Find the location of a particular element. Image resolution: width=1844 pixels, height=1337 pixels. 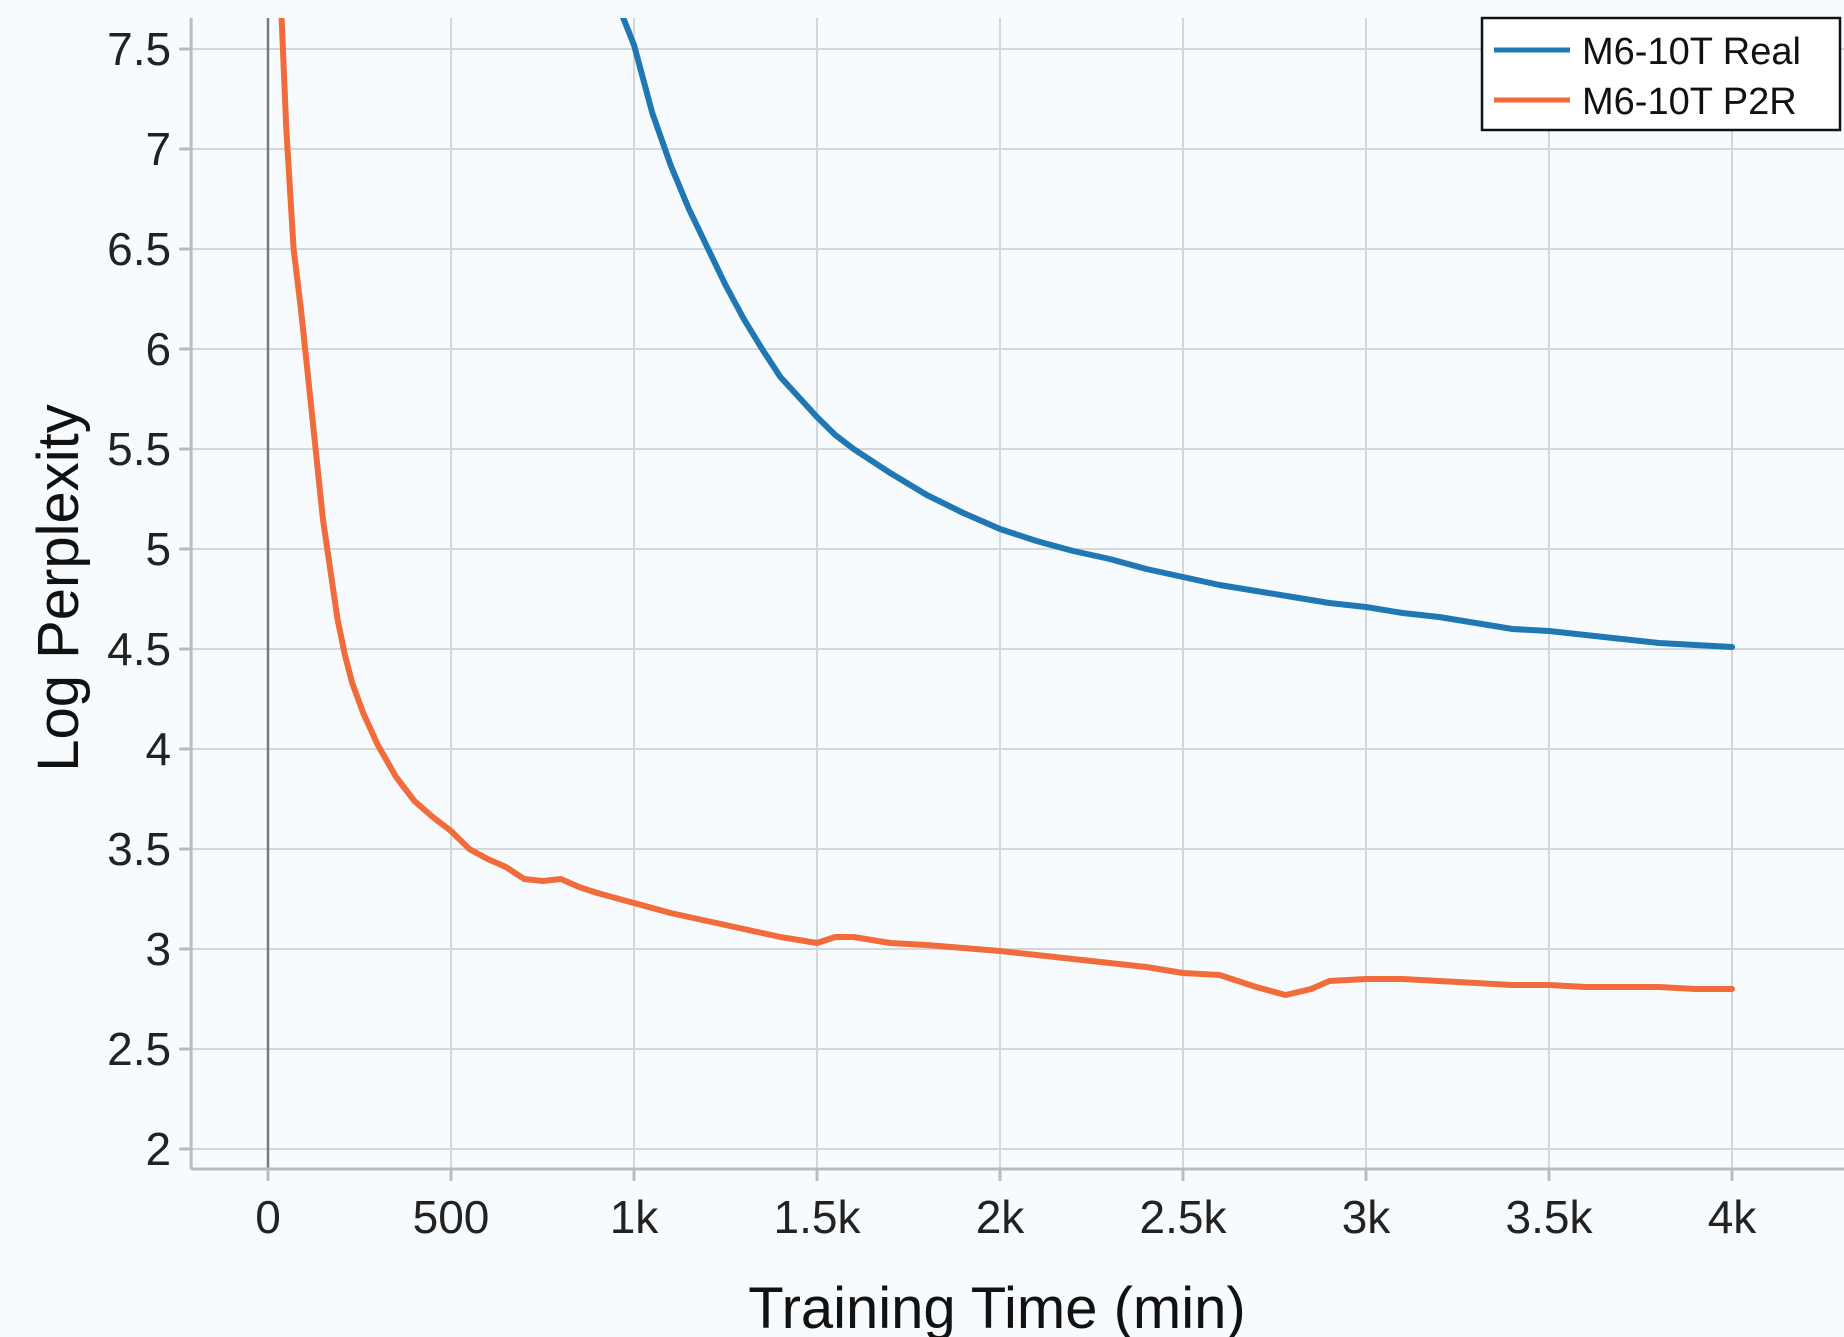

legend: M6-10T Real M6-10T P2R is located at coordinates (1661, 74).